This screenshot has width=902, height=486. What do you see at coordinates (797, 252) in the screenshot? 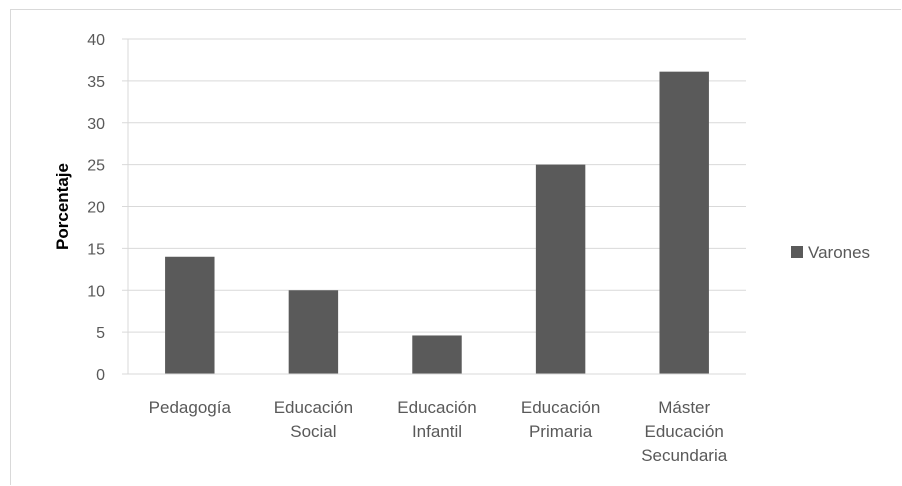
I see `legend-swatch-varones` at bounding box center [797, 252].